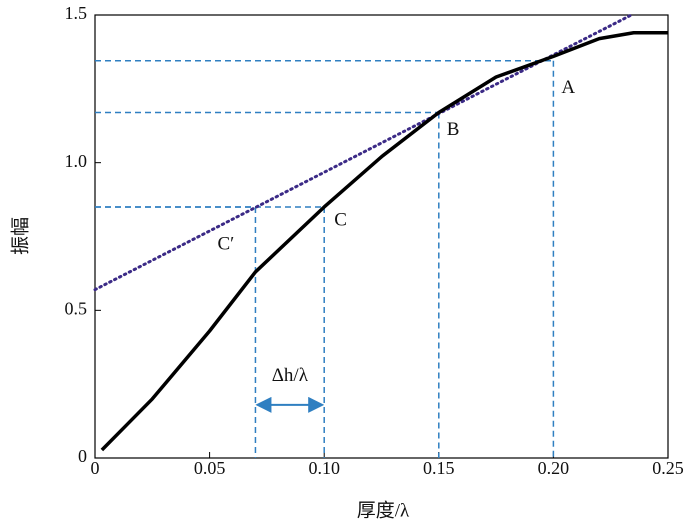 This screenshot has width=700, height=529. I want to click on point-label: C, so click(340, 219).